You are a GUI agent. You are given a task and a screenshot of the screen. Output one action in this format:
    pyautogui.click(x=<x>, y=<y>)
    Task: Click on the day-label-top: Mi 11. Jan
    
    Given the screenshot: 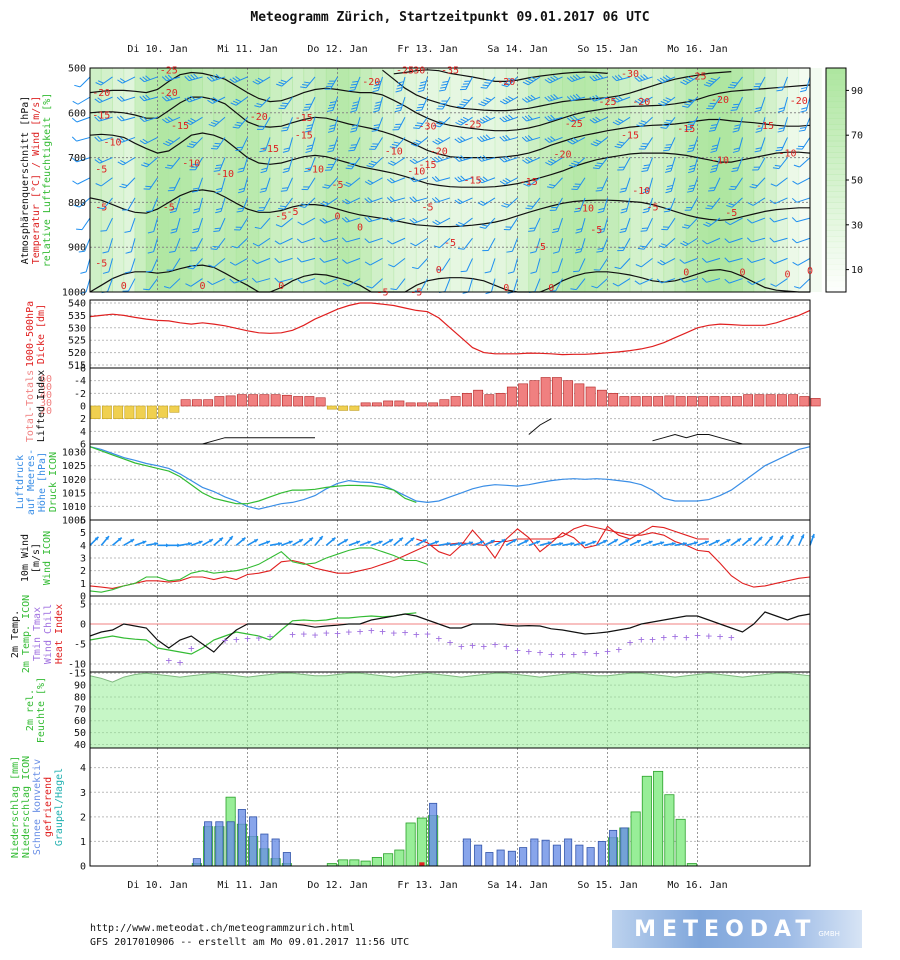 What is the action you would take?
    pyautogui.click(x=247, y=49)
    